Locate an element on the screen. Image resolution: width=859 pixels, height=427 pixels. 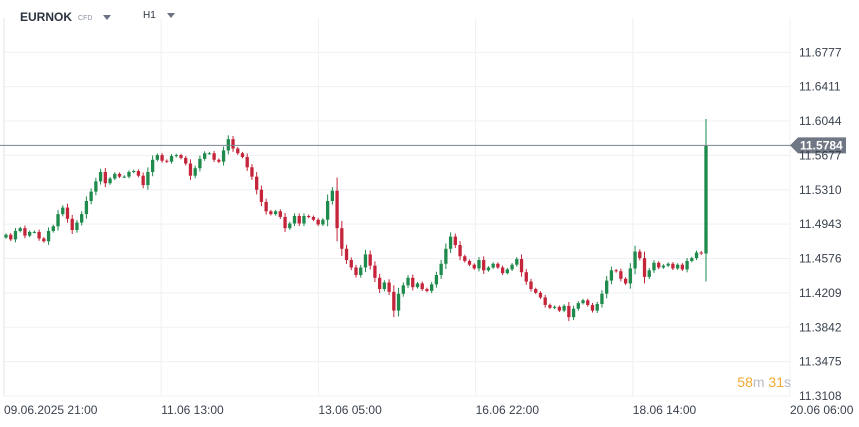
symbol-selector: EURNOK CFD is located at coordinates (66, 17).